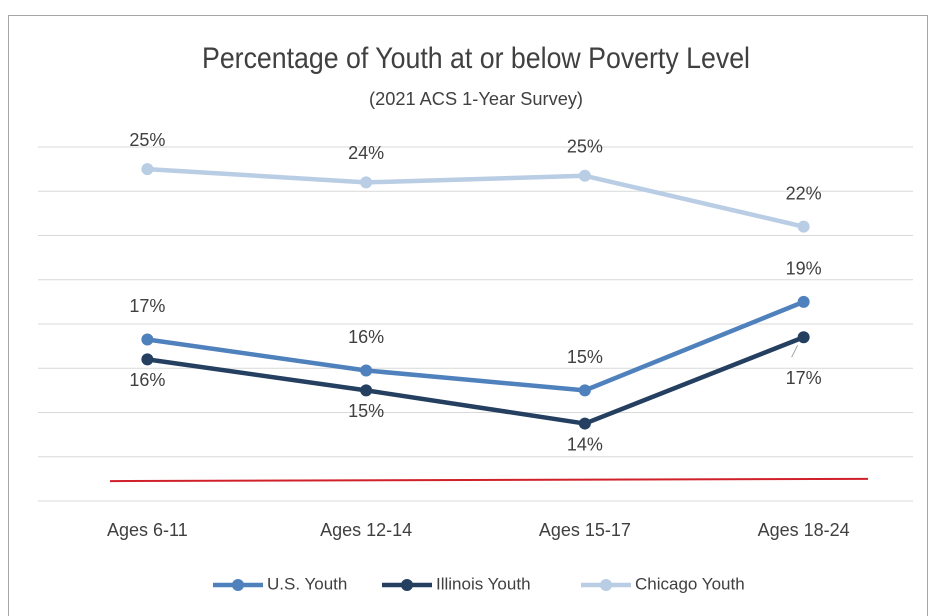 The height and width of the screenshot is (616, 930). What do you see at coordinates (690, 583) in the screenshot?
I see `legend-label: Chicago Youth` at bounding box center [690, 583].